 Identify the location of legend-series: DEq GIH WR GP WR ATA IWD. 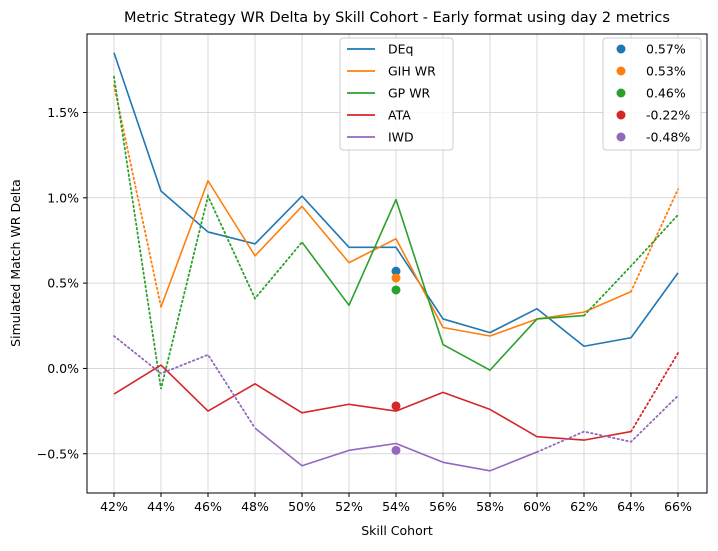
(396, 94).